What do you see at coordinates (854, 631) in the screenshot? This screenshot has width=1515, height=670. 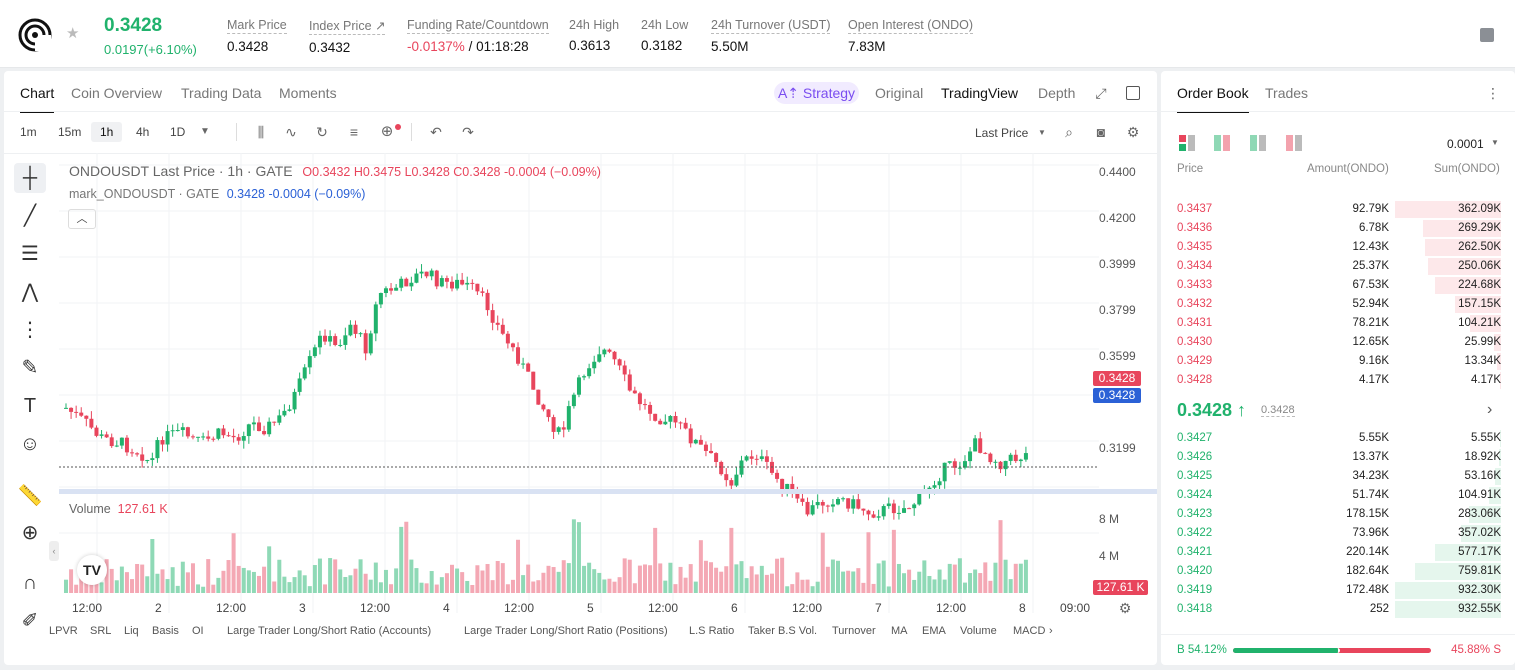 I see `indicator-turnover: Turnover` at bounding box center [854, 631].